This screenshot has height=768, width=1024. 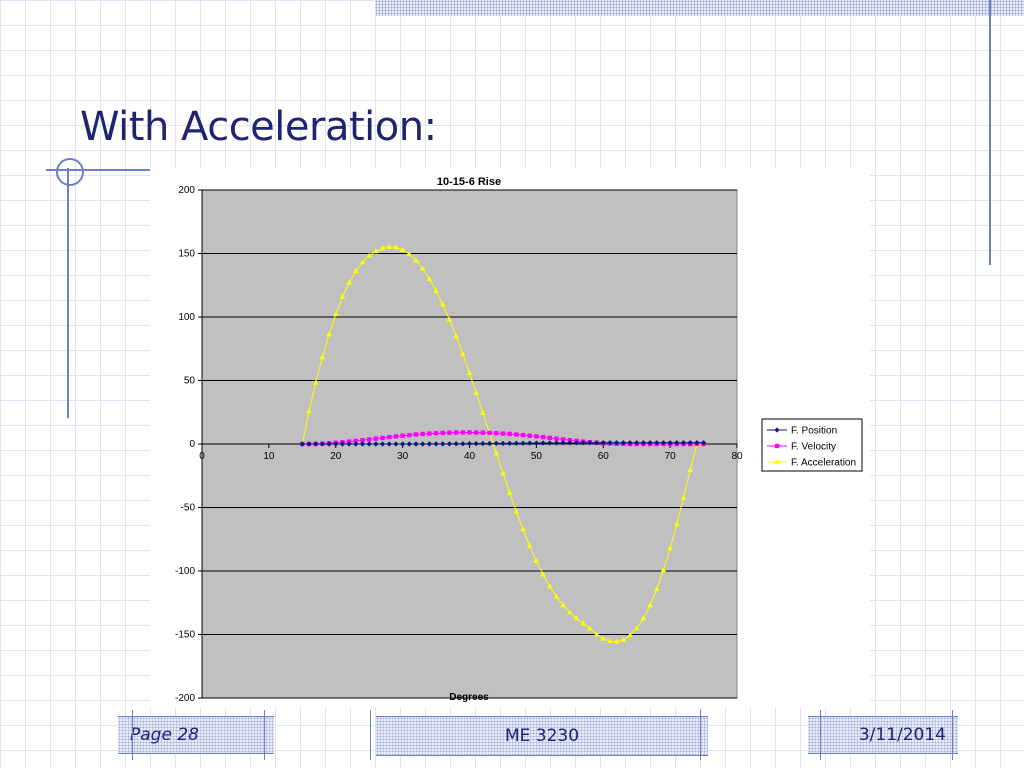 I want to click on legend-item-position: F. Position, so click(x=802, y=431).